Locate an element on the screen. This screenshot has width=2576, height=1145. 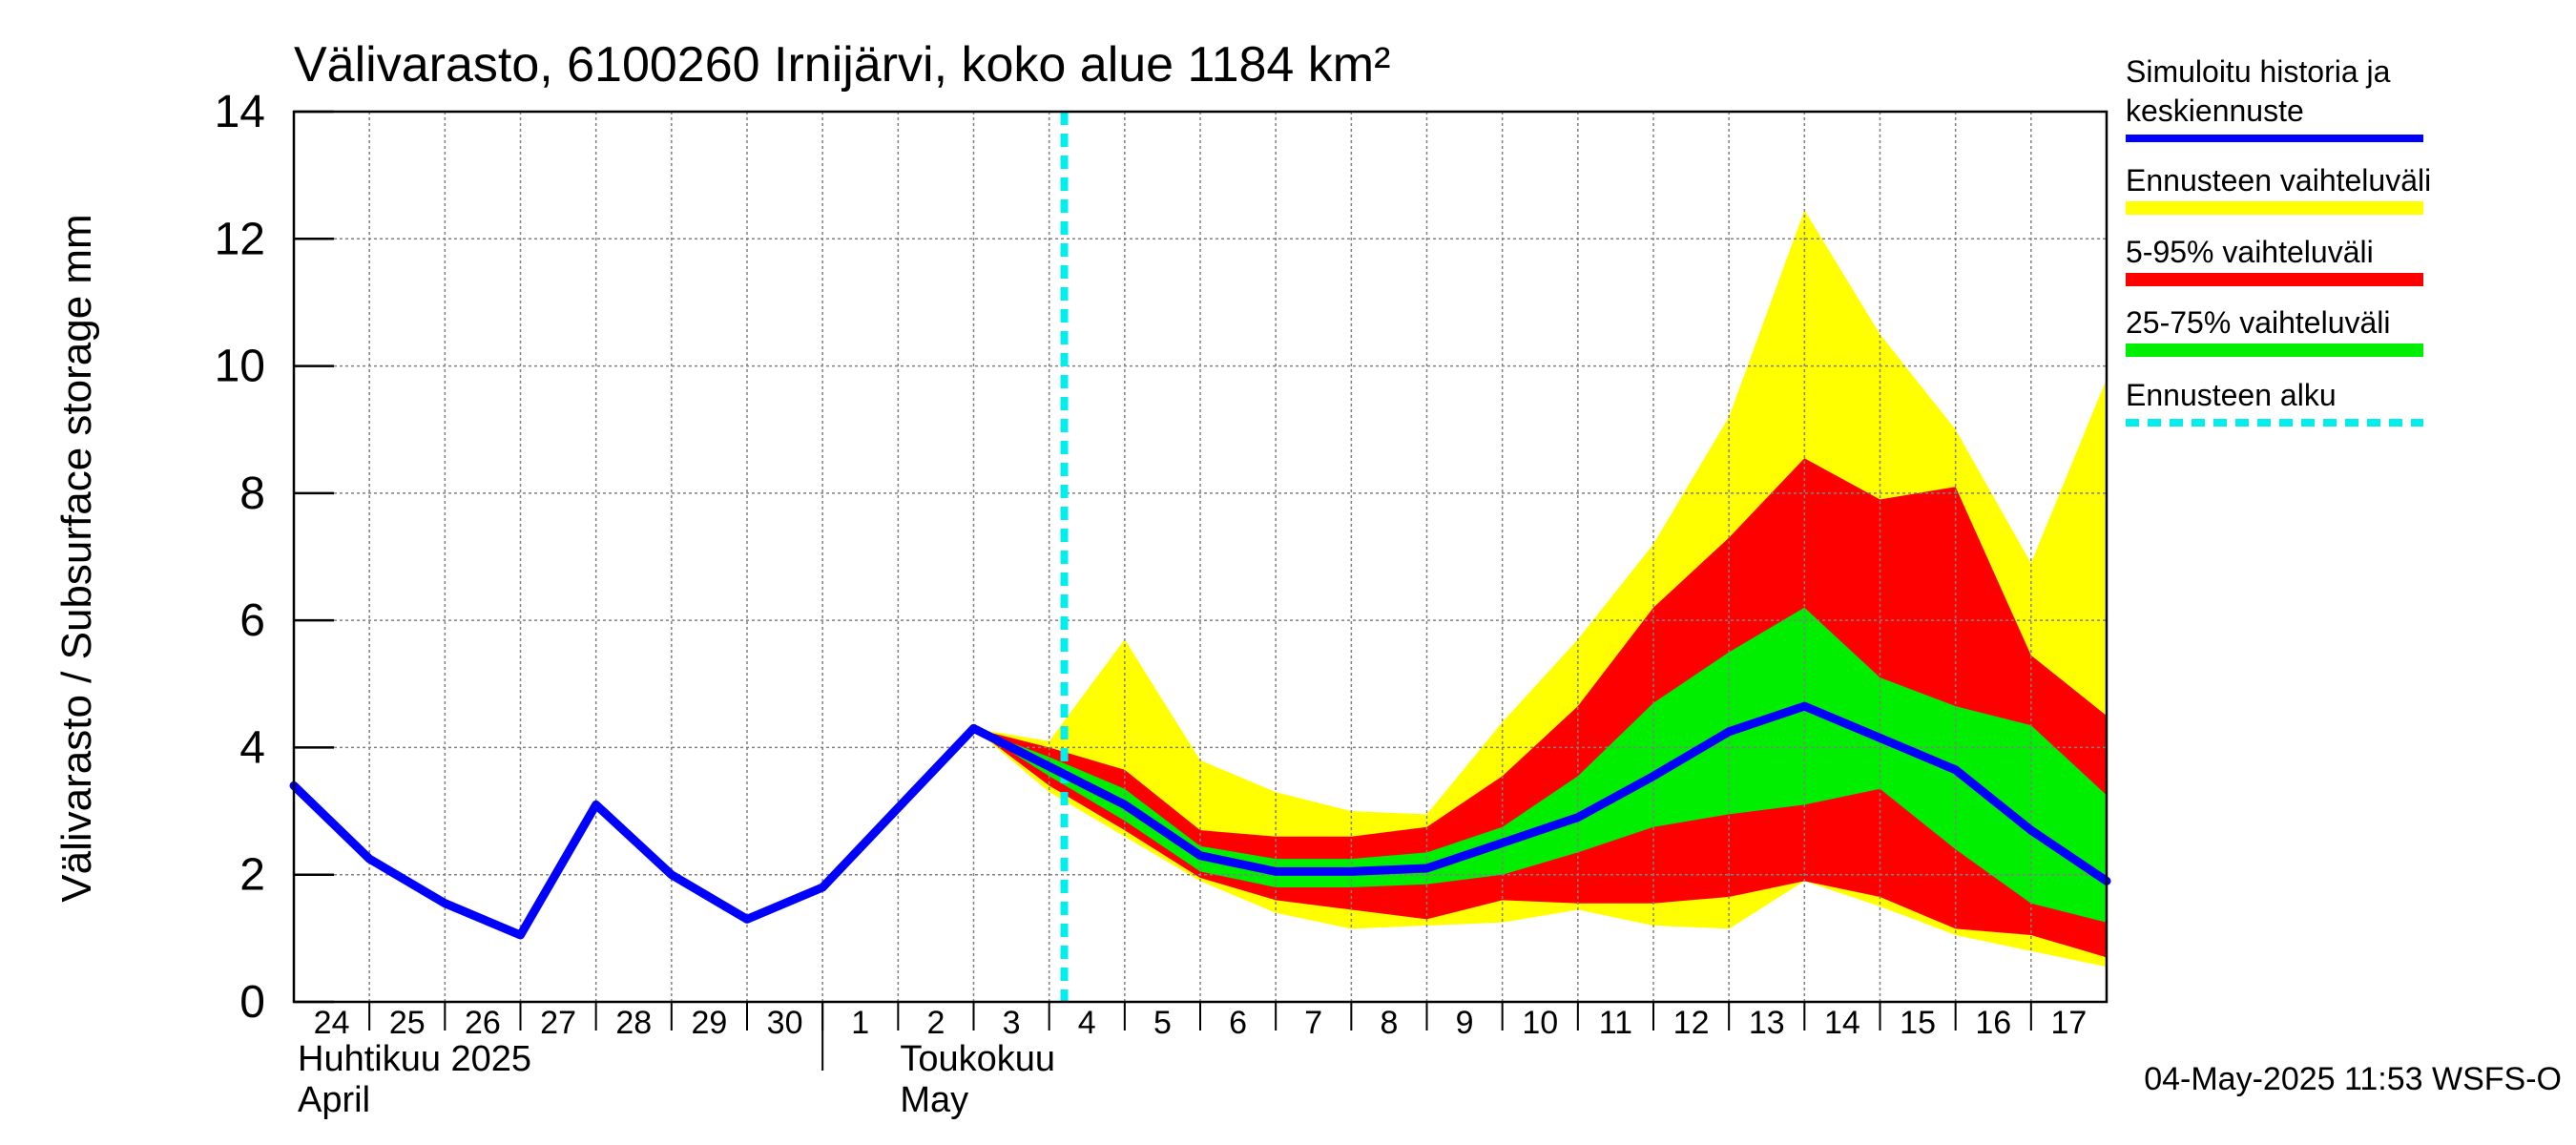
legend-label: 5-95% vaihteluväli is located at coordinates (2250, 252).